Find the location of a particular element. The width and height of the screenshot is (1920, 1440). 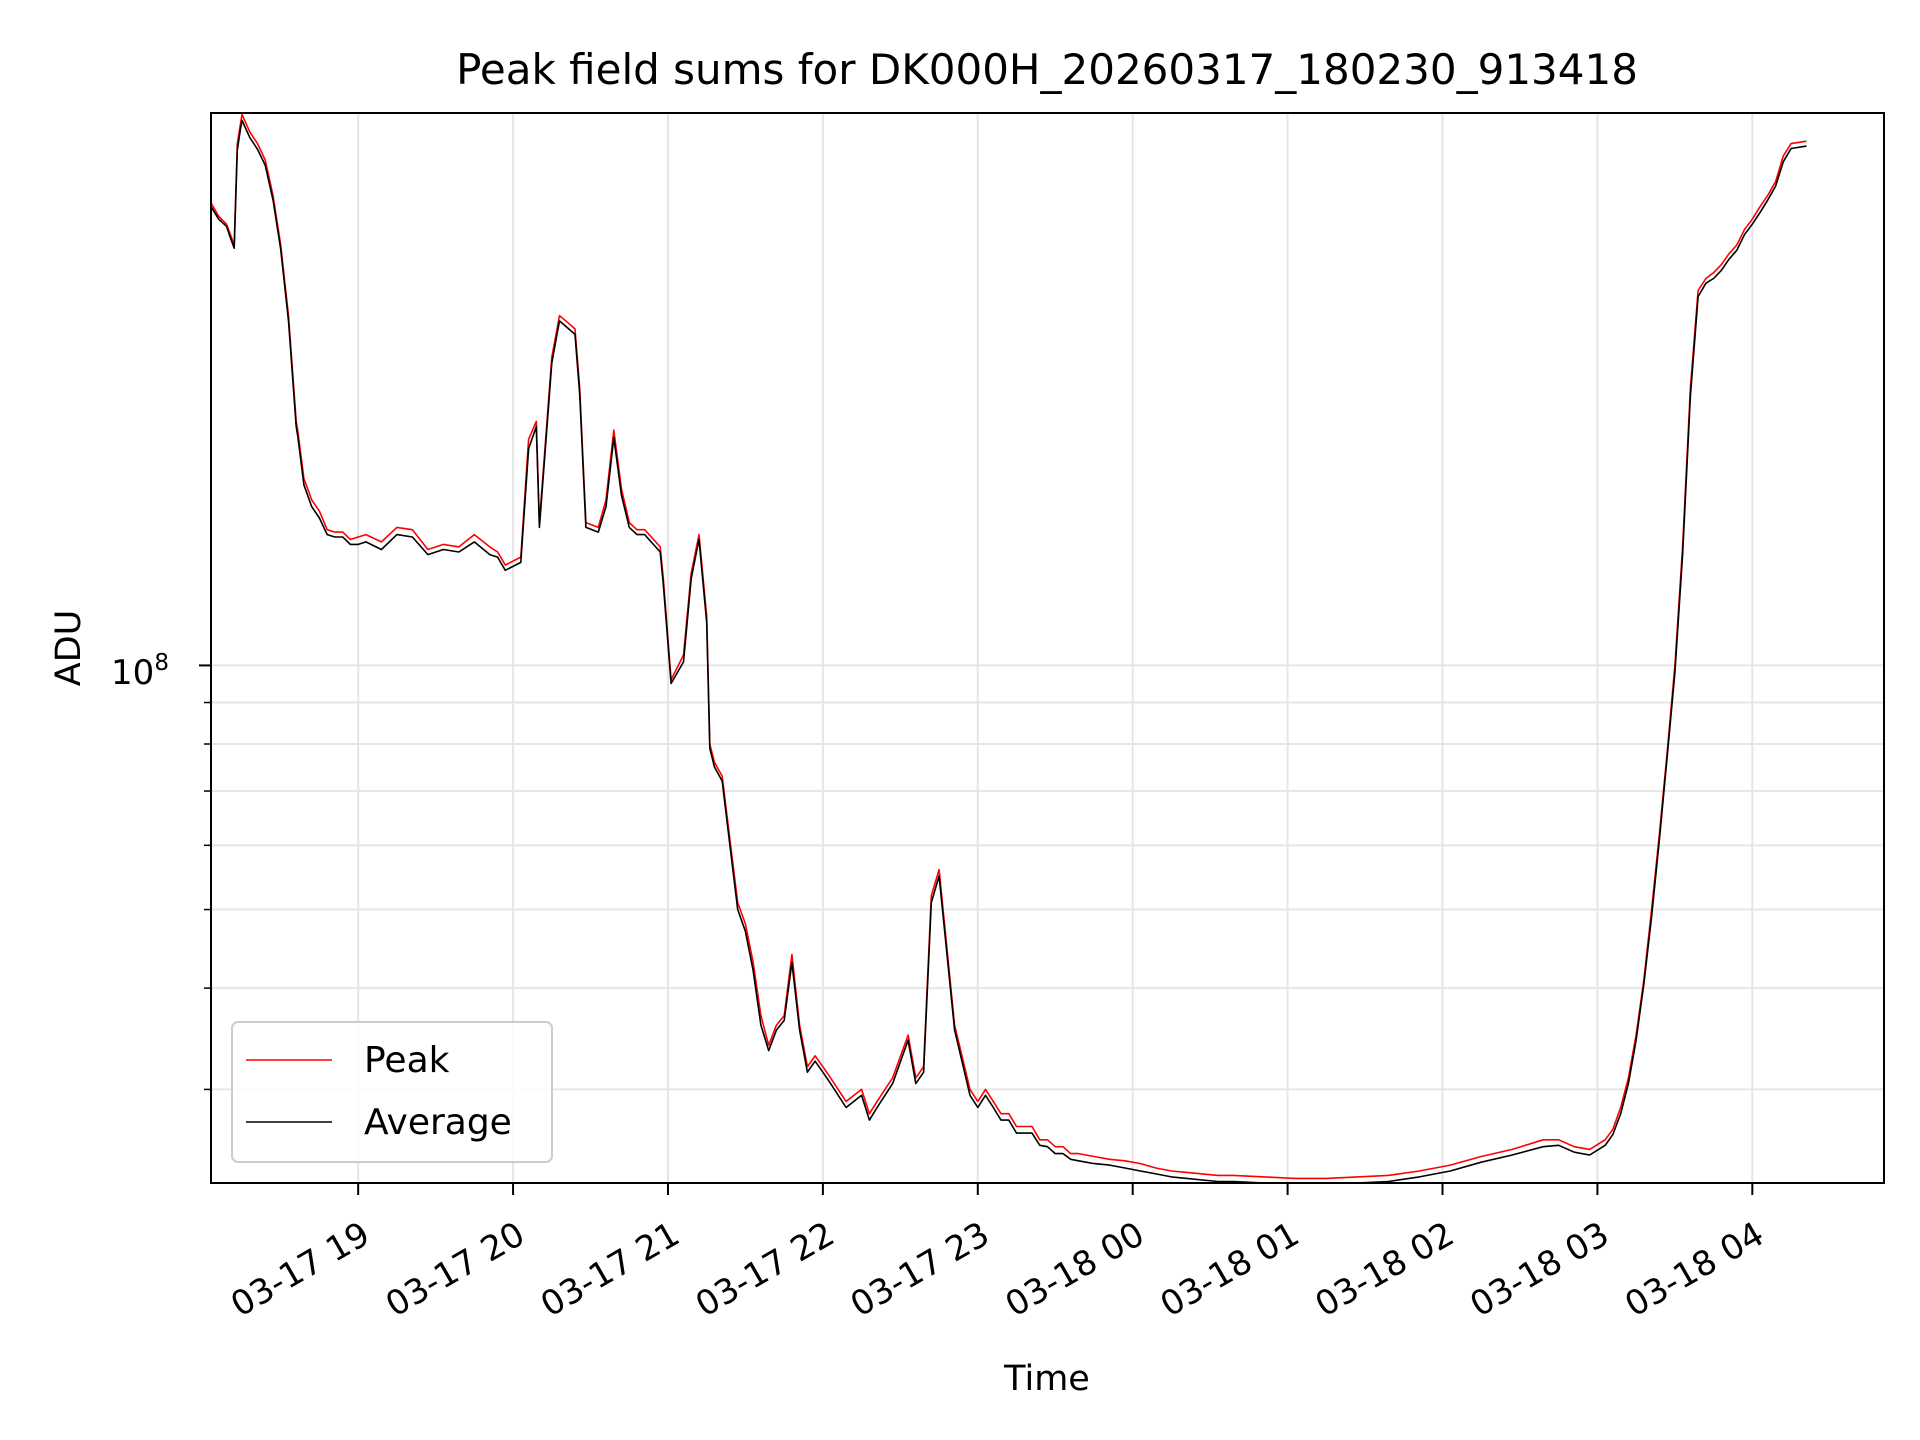

legend-box is located at coordinates (392, 1092).